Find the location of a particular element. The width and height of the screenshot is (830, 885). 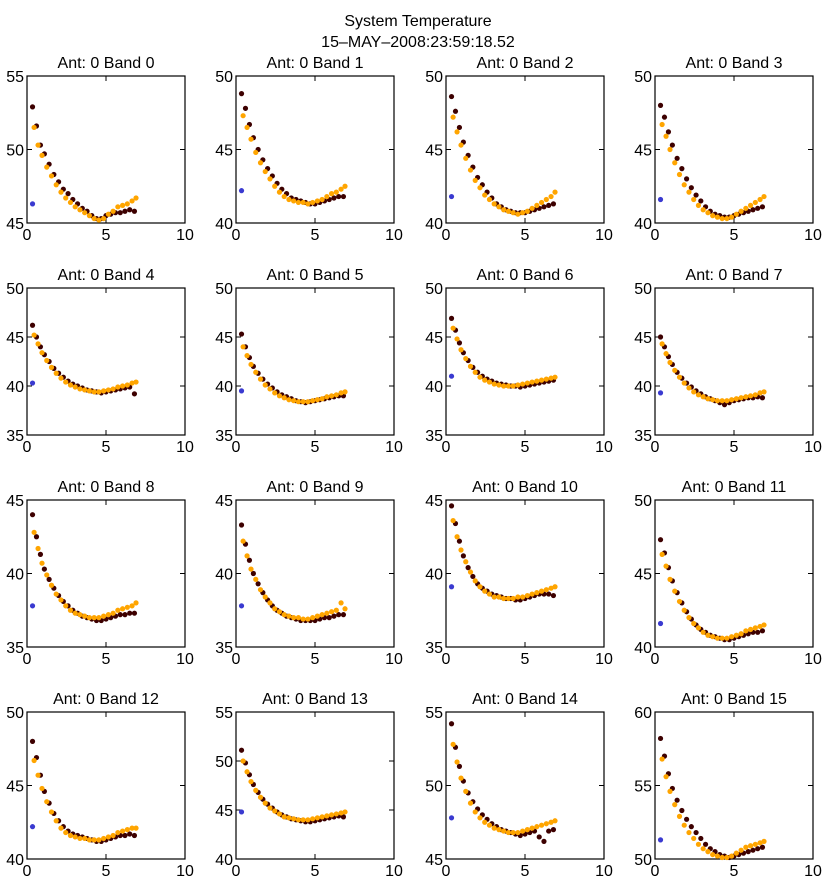

series-dark is located at coordinates (502, 553).